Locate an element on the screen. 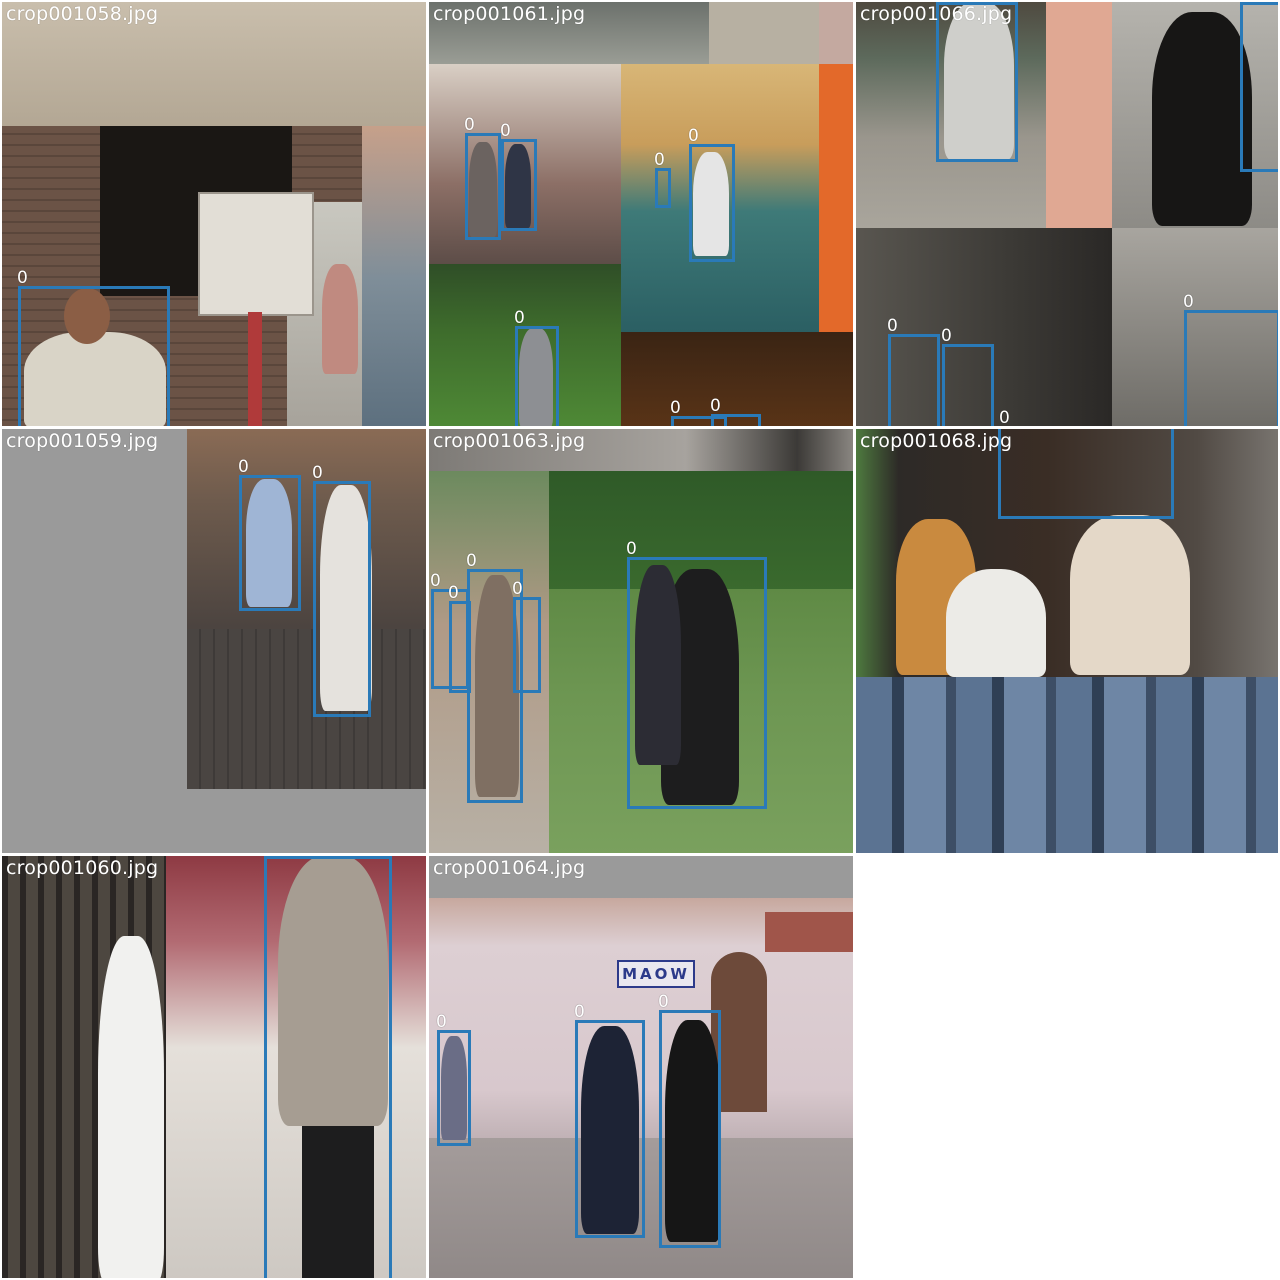 The width and height of the screenshot is (1280, 1280). tile-filename: crop001058.jpg is located at coordinates (82, 14).